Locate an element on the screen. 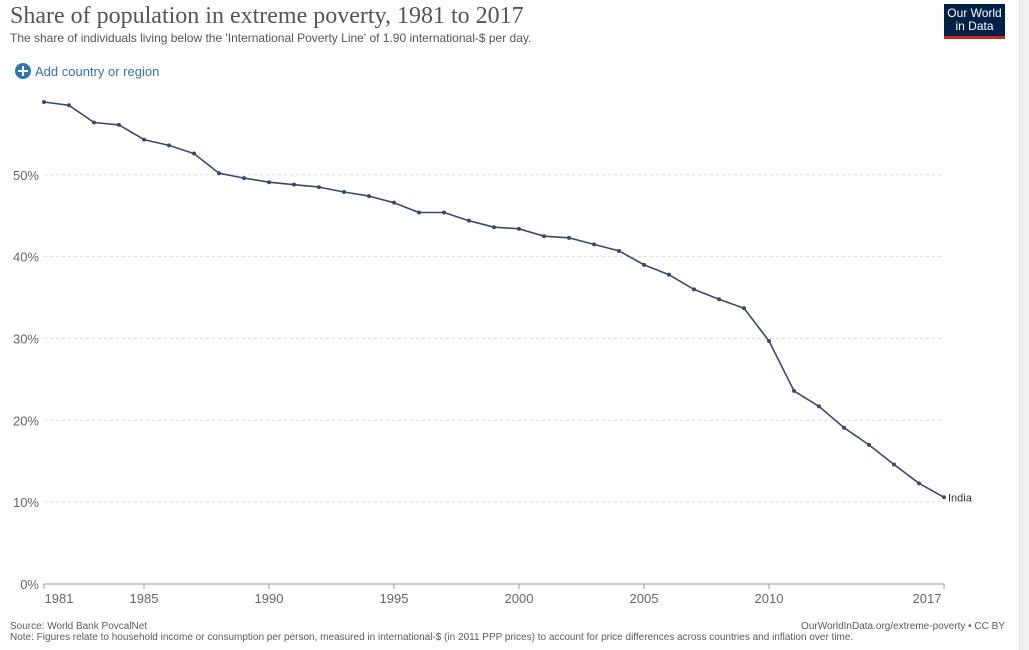 The height and width of the screenshot is (650, 1029). y-tick-label: 0% is located at coordinates (29, 584).